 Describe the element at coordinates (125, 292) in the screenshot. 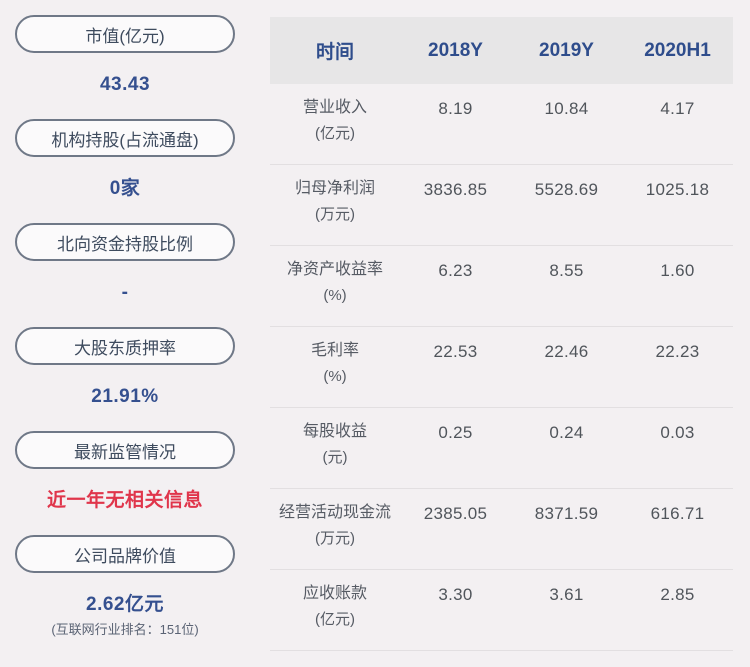

I see `northbound-holding-value: -` at that location.